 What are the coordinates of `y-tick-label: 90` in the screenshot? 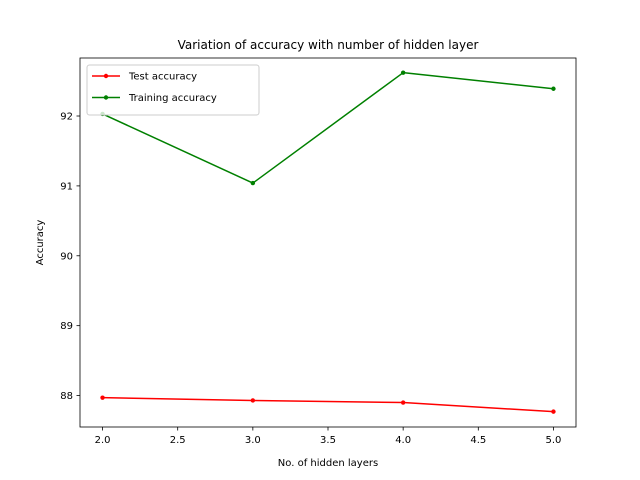 It's located at (66, 256).